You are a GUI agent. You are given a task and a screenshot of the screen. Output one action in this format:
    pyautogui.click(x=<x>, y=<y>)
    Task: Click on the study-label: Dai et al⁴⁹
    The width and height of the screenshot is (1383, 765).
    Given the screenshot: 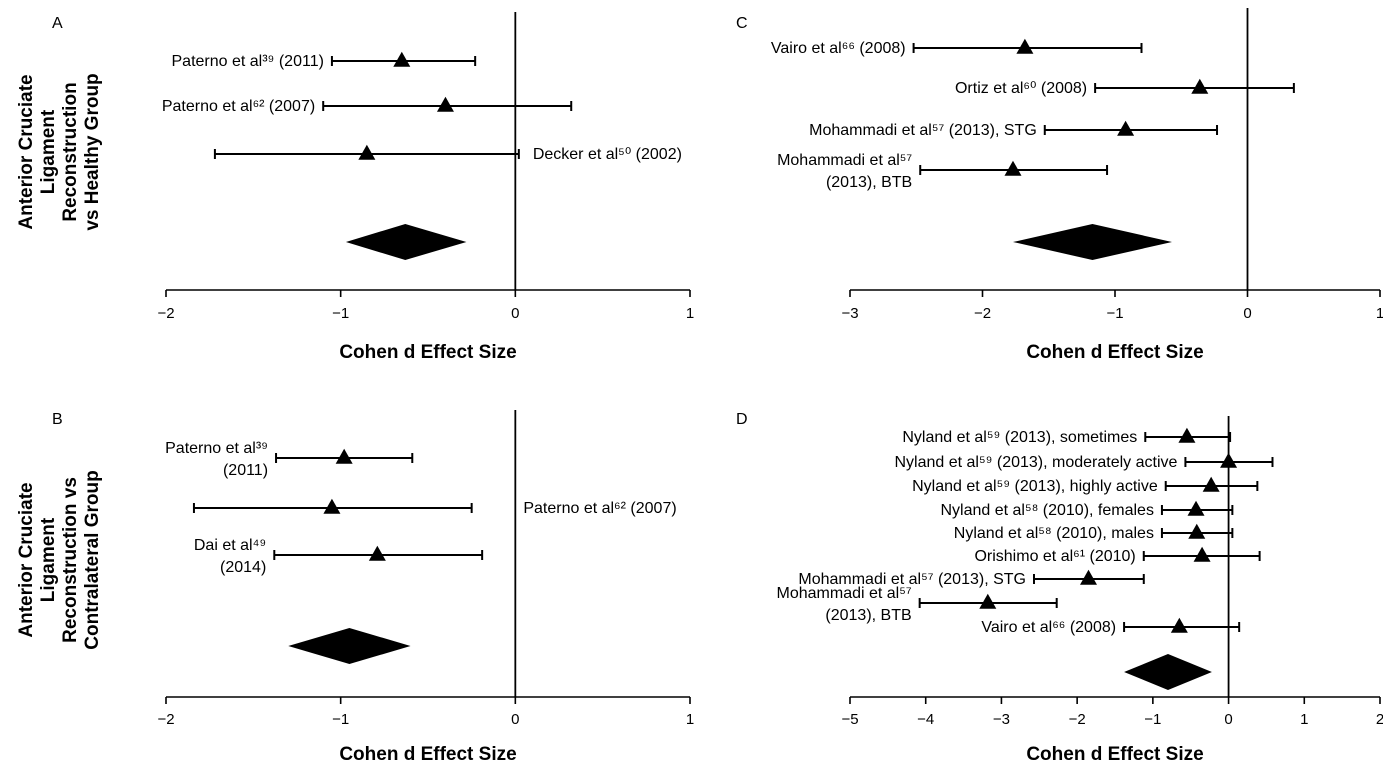 What is the action you would take?
    pyautogui.click(x=230, y=545)
    